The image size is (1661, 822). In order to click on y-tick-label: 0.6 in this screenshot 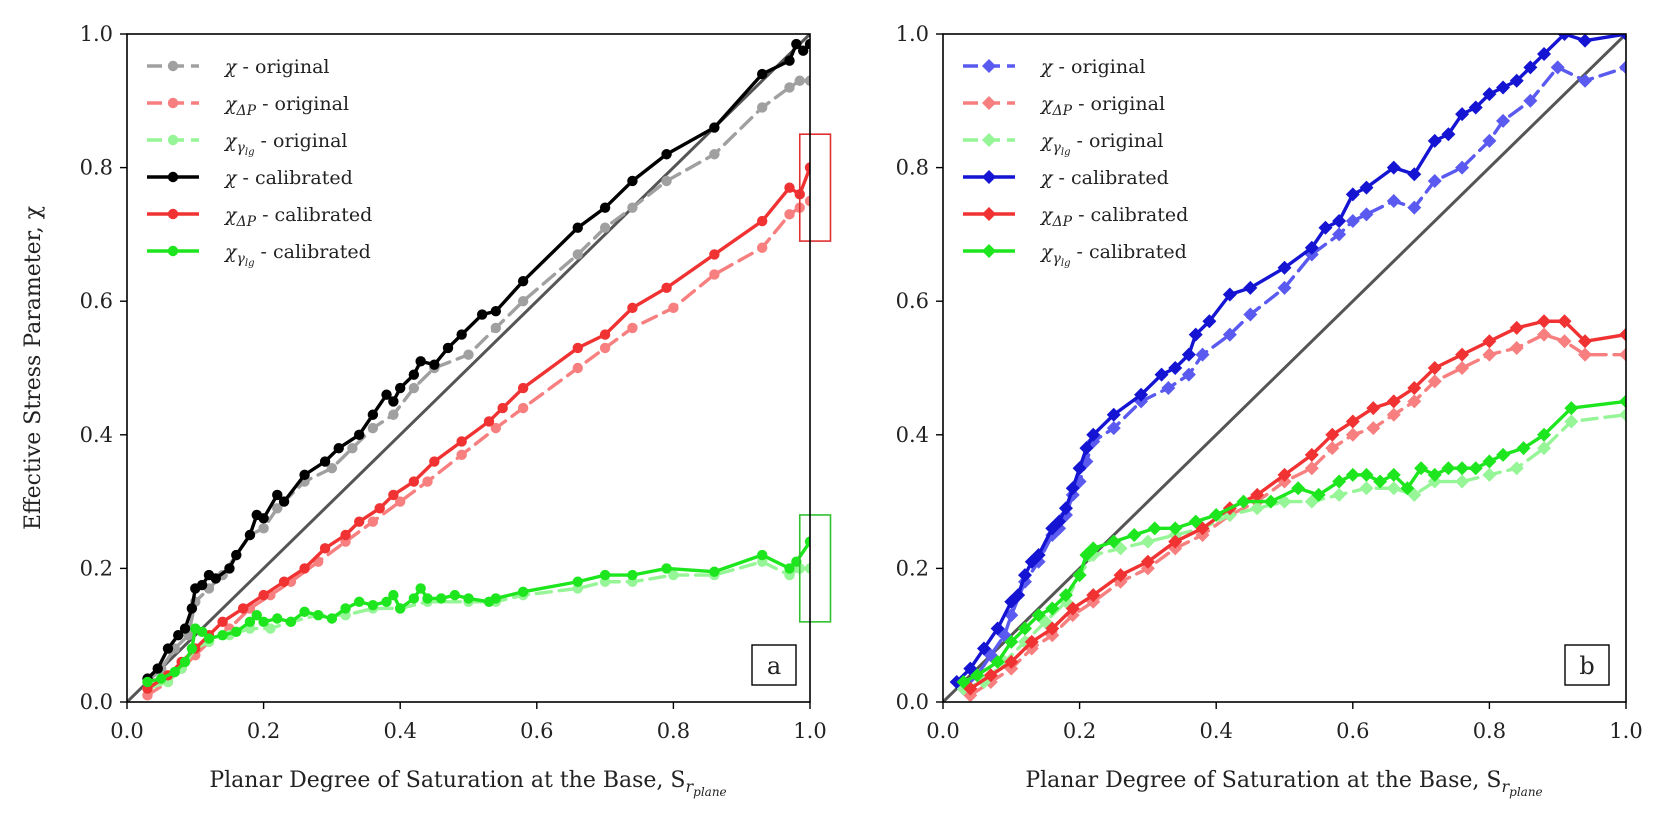, I will do `click(96, 301)`.